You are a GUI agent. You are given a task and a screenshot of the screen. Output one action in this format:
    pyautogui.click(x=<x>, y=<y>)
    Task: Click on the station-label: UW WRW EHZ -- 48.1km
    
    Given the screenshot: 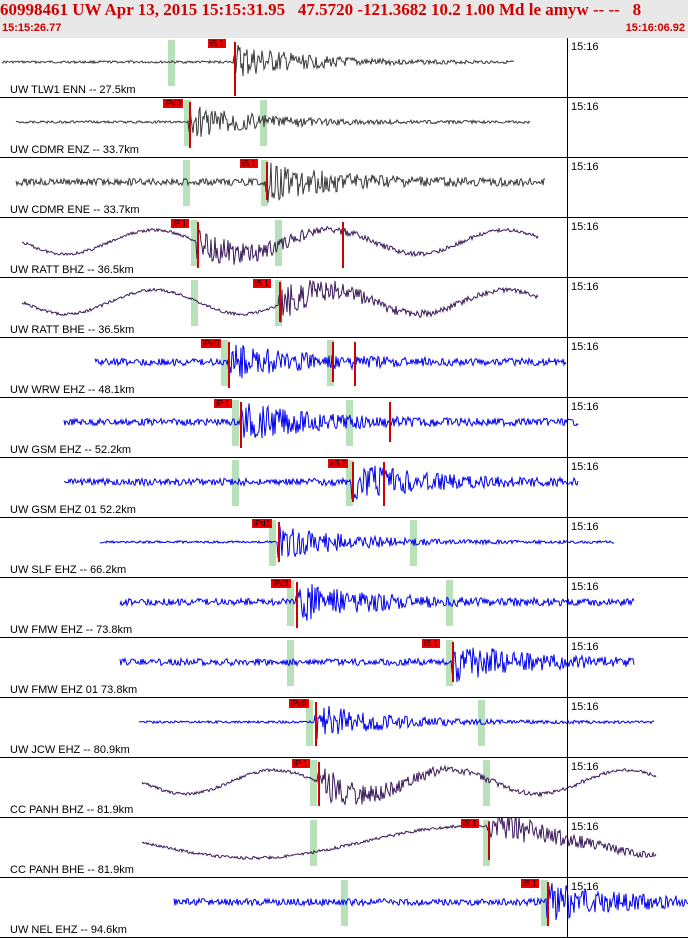 What is the action you would take?
    pyautogui.click(x=72, y=390)
    